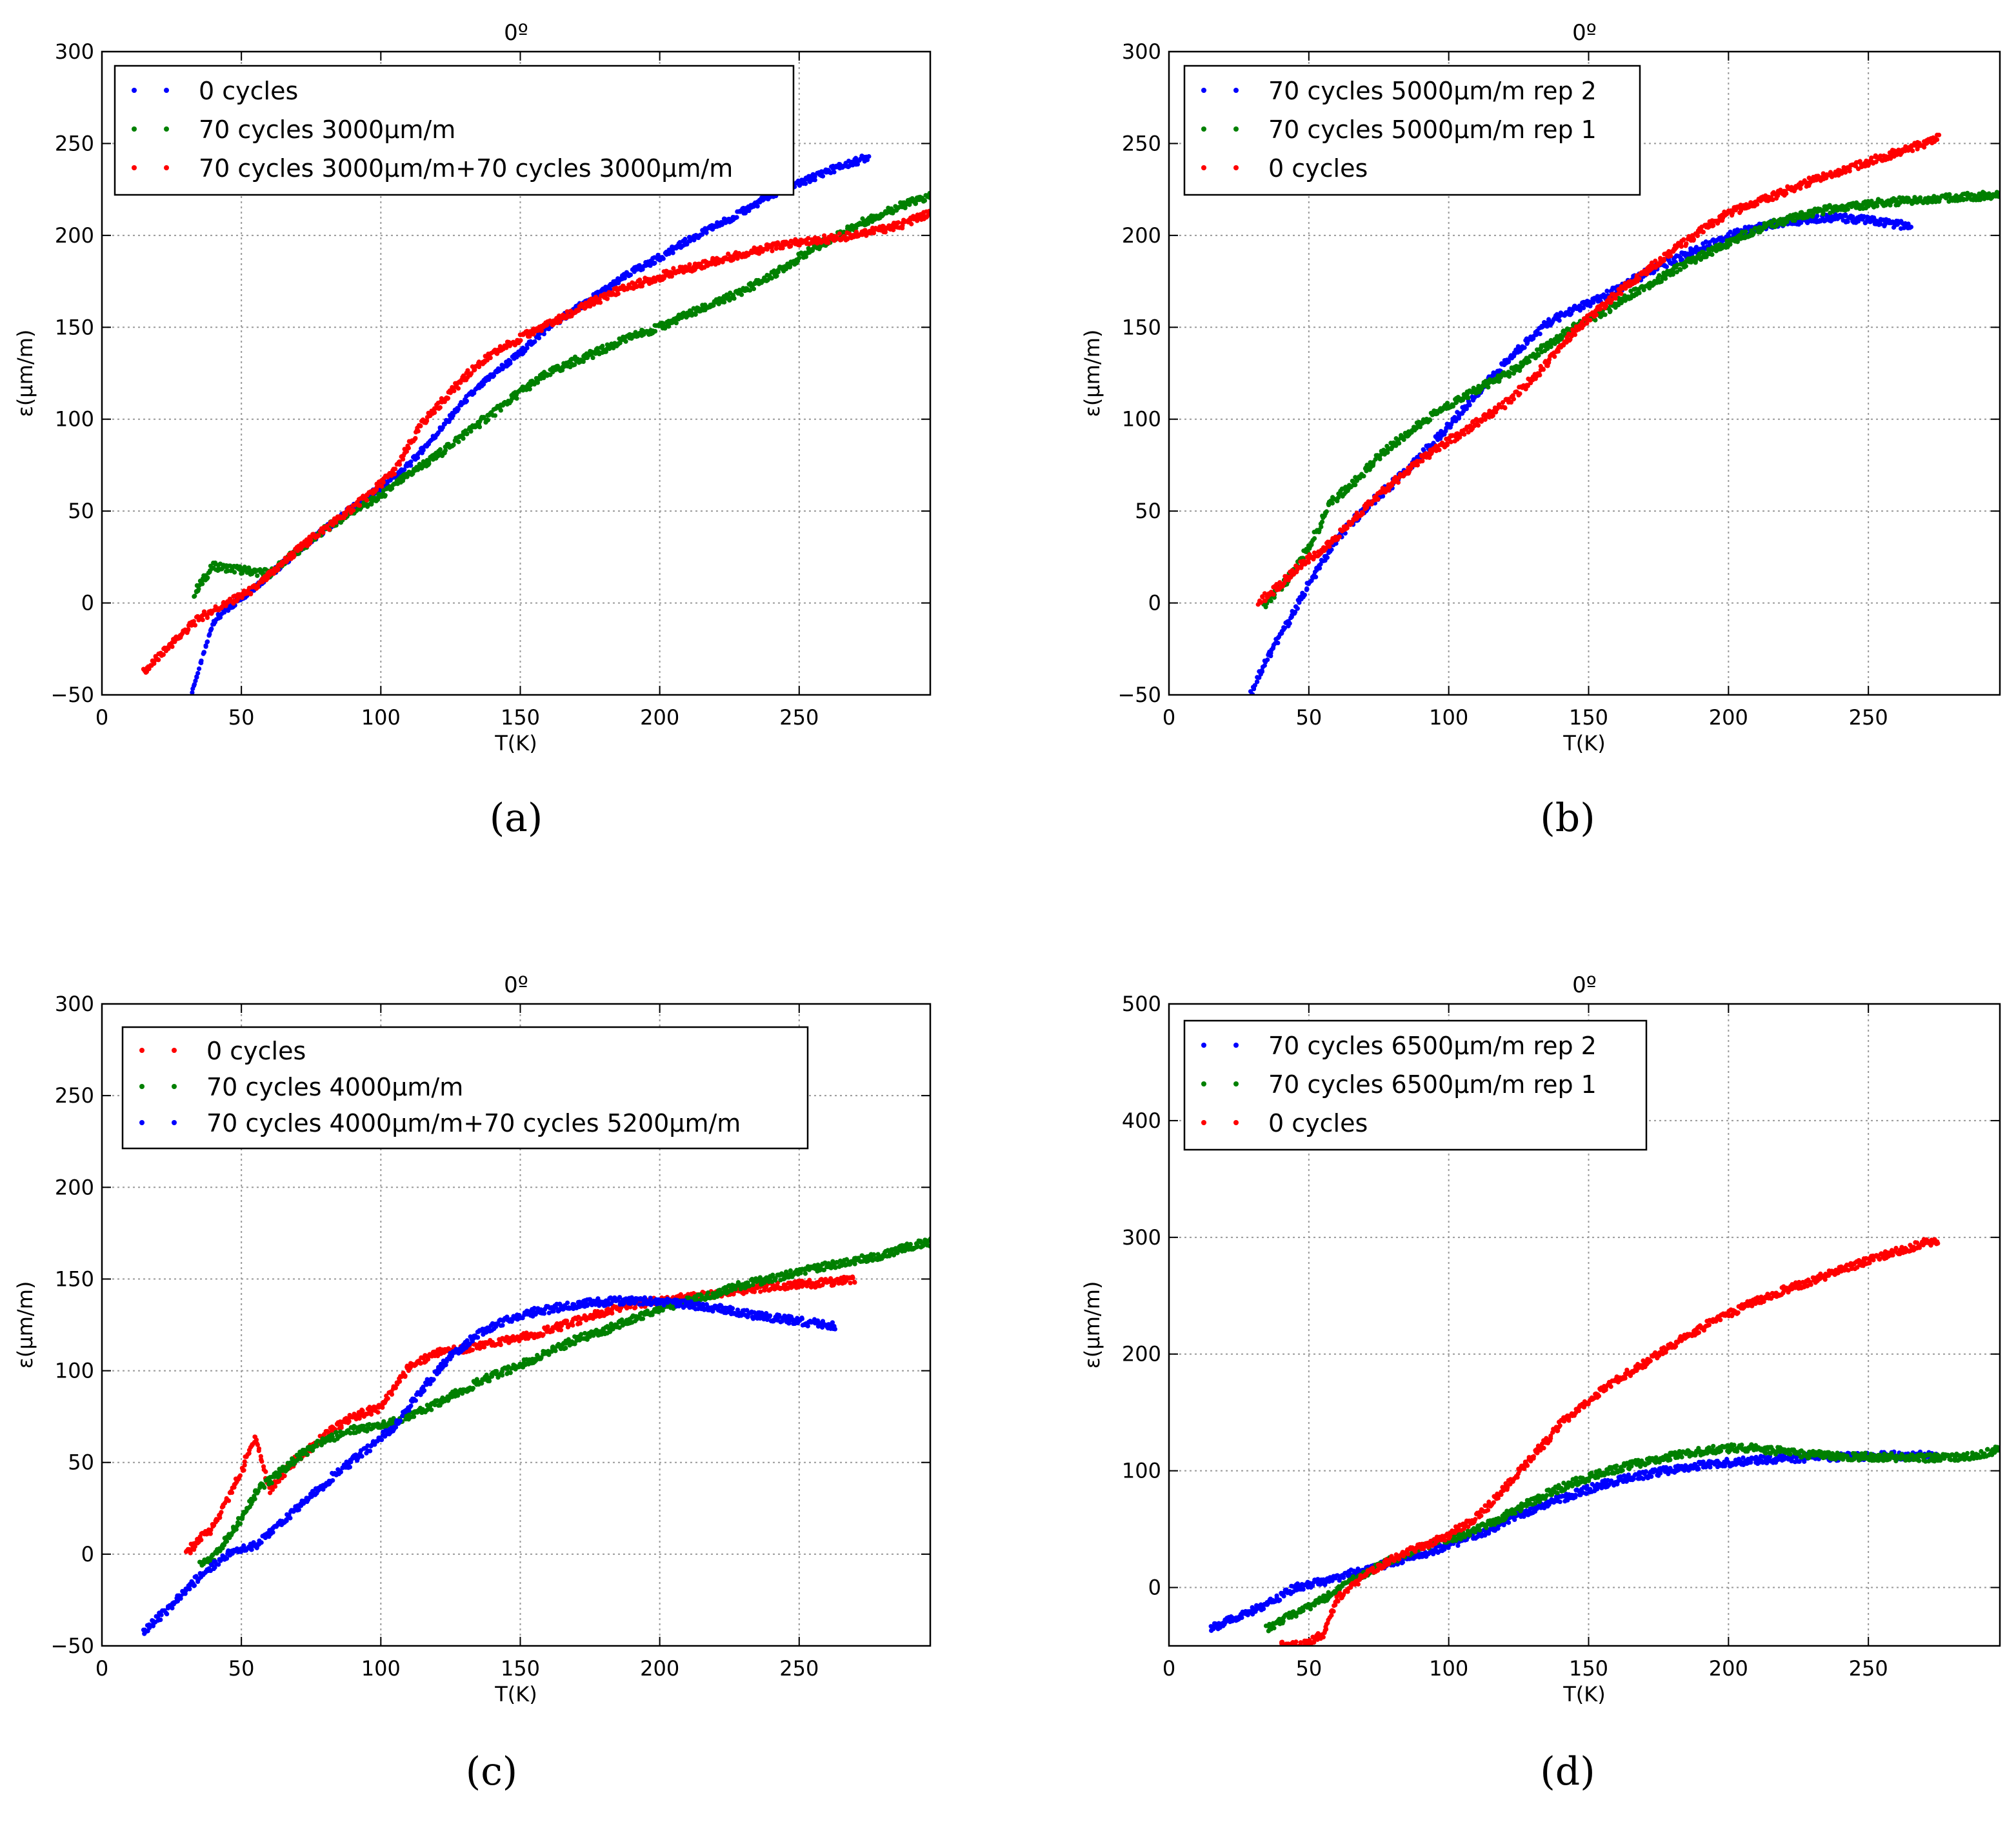 The height and width of the screenshot is (1822, 2016). What do you see at coordinates (466, 168) in the screenshot?
I see `legend-entry-label: 70 cycles 3000μm/m+70 cycles 3000μm/m` at bounding box center [466, 168].